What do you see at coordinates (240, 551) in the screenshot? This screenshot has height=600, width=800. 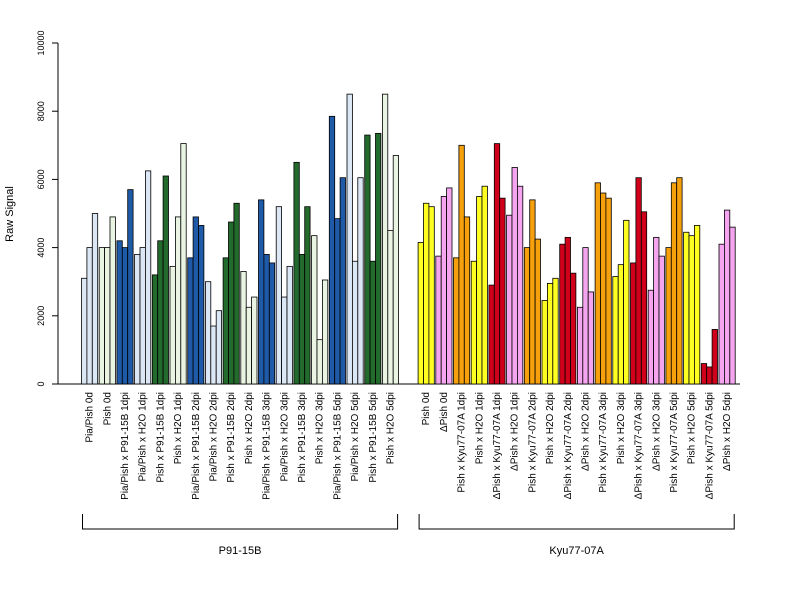 I see `group-label: P91-15B` at bounding box center [240, 551].